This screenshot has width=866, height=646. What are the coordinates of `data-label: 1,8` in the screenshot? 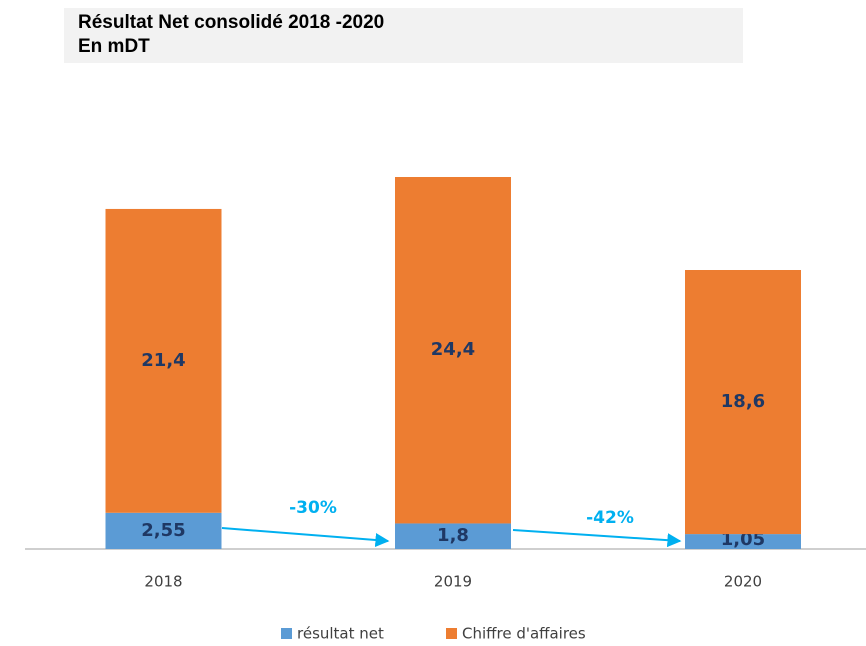 It's located at (453, 535).